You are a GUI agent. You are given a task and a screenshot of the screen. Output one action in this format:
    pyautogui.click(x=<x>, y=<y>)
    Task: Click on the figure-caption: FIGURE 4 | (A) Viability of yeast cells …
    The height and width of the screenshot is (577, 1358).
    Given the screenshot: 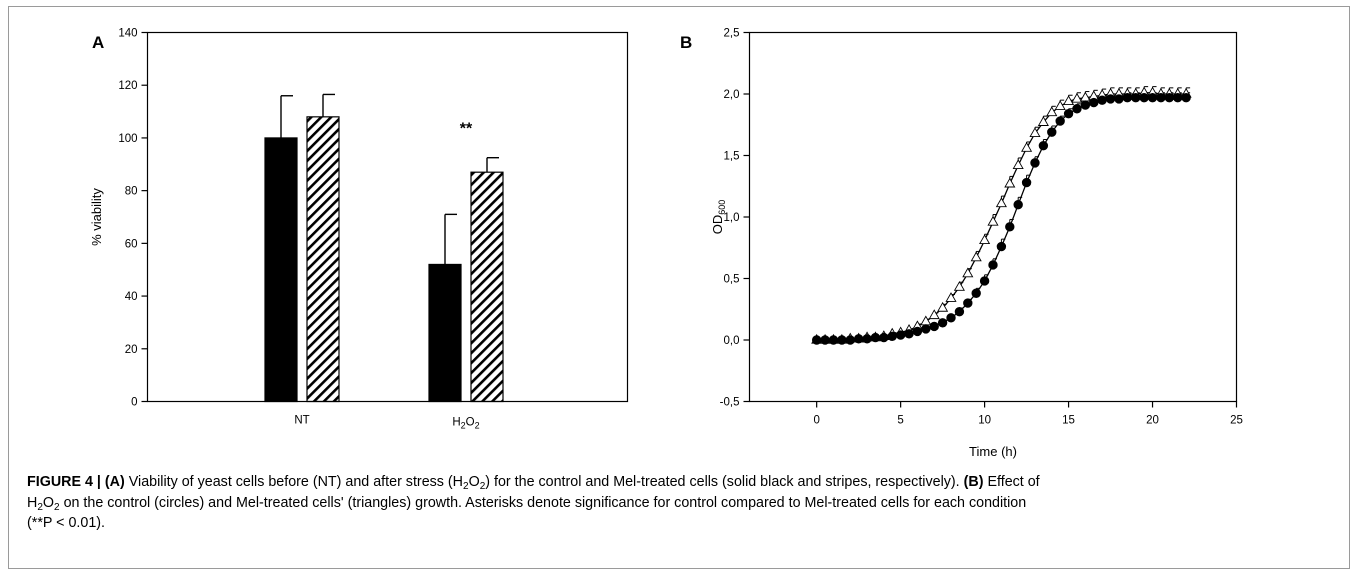 What is the action you would take?
    pyautogui.click(x=679, y=503)
    